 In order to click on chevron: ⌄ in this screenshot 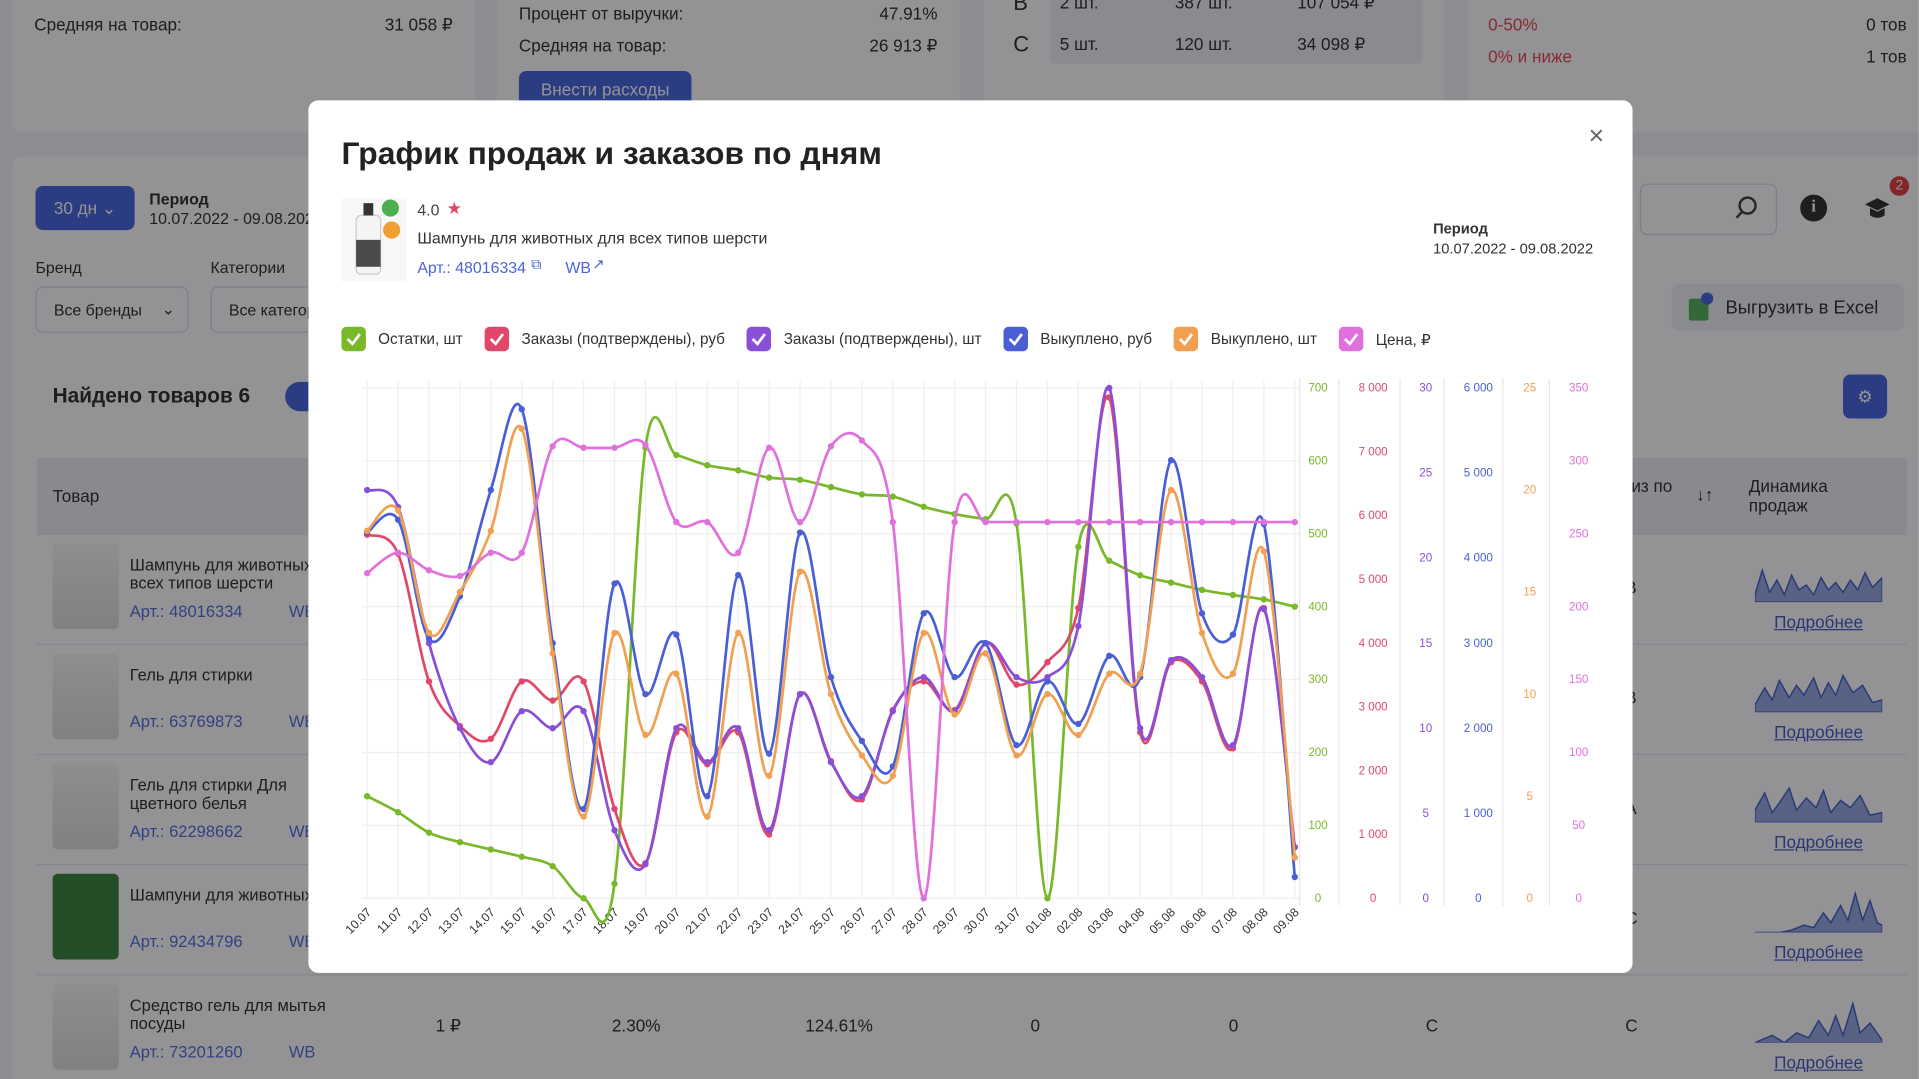, I will do `click(168, 309)`.